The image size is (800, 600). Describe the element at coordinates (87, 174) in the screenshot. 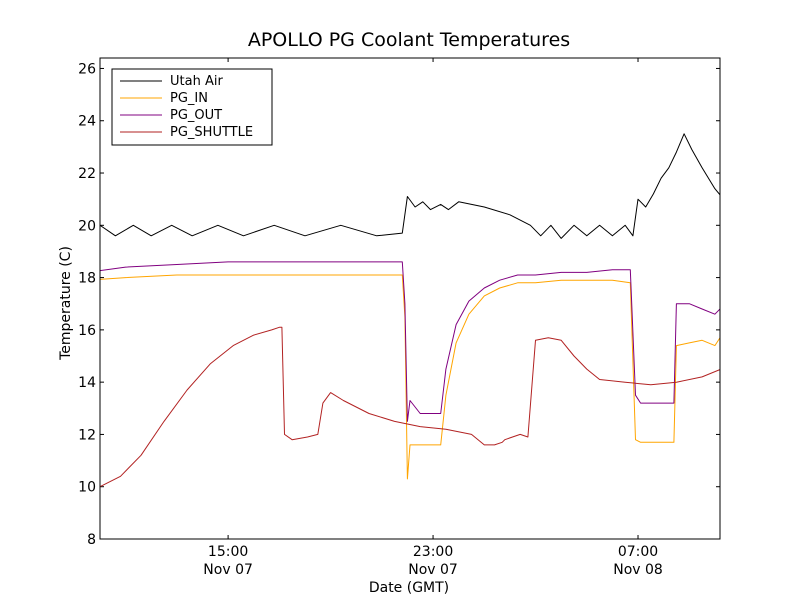

I see `y-tick-label: 22` at that location.